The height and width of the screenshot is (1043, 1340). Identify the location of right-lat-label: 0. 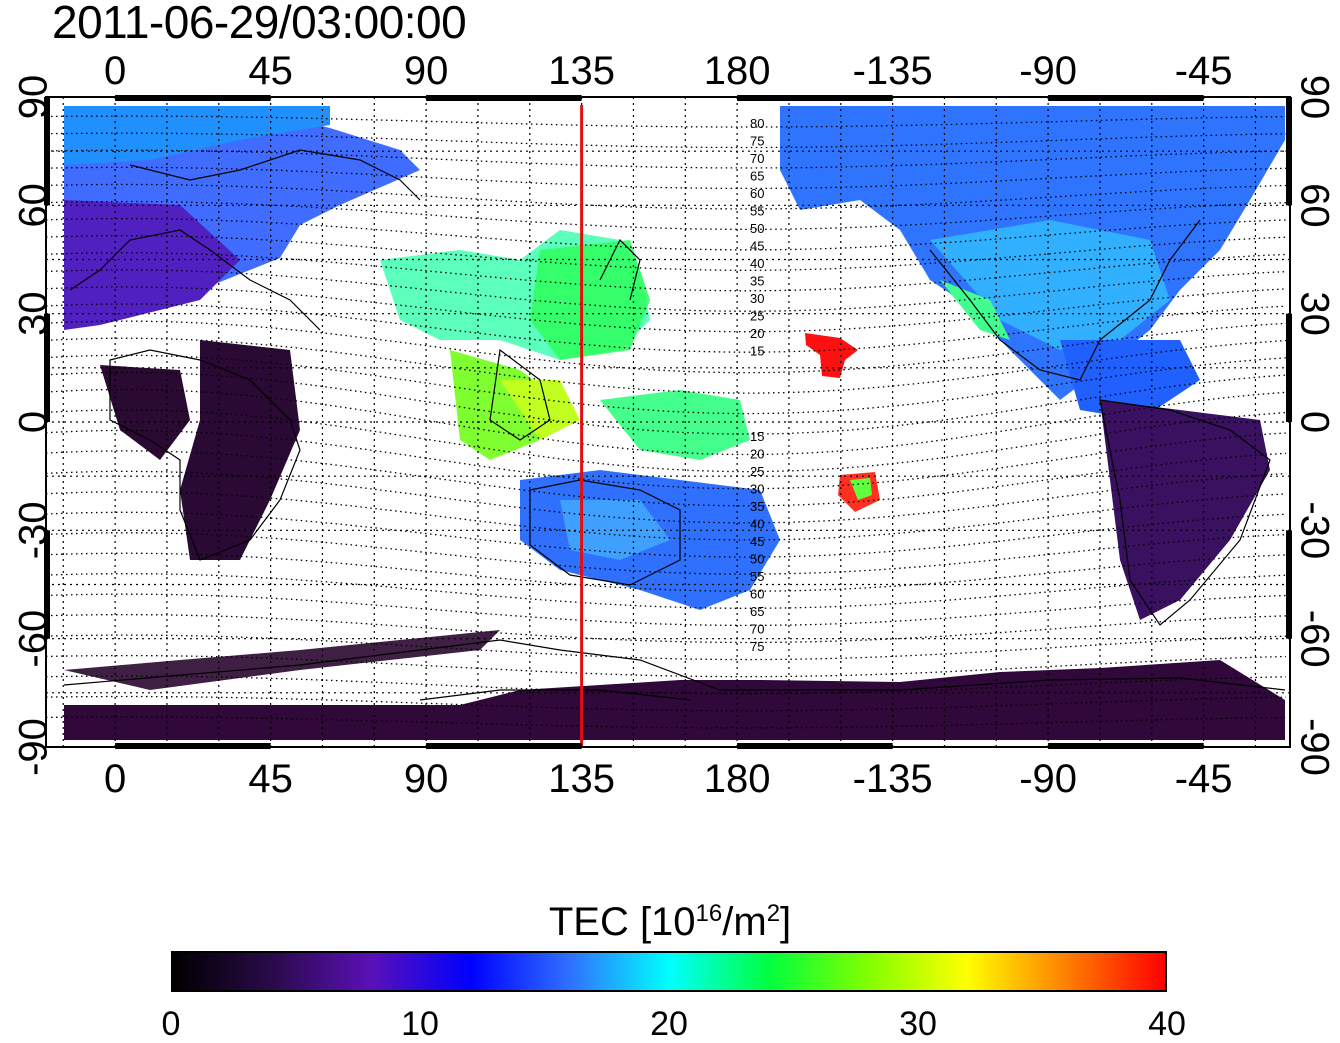
(1314, 422).